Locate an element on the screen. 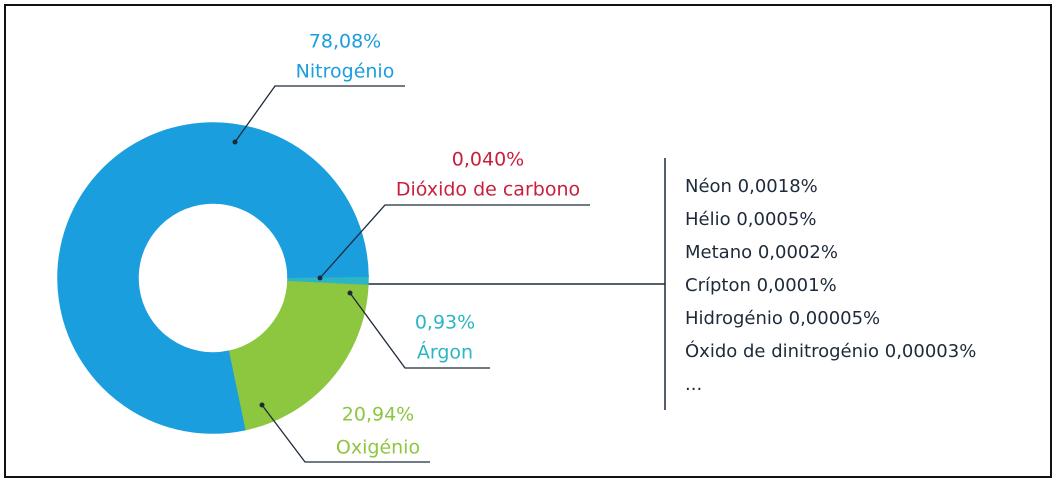 The height and width of the screenshot is (483, 1057). slice-name-label: Oxigénio is located at coordinates (378, 448).